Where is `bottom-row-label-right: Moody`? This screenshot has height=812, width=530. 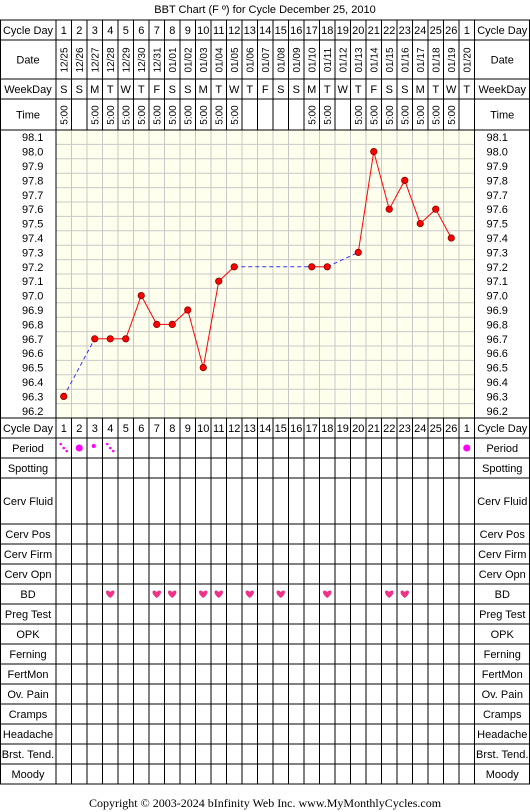 bottom-row-label-right: Moody is located at coordinates (503, 775).